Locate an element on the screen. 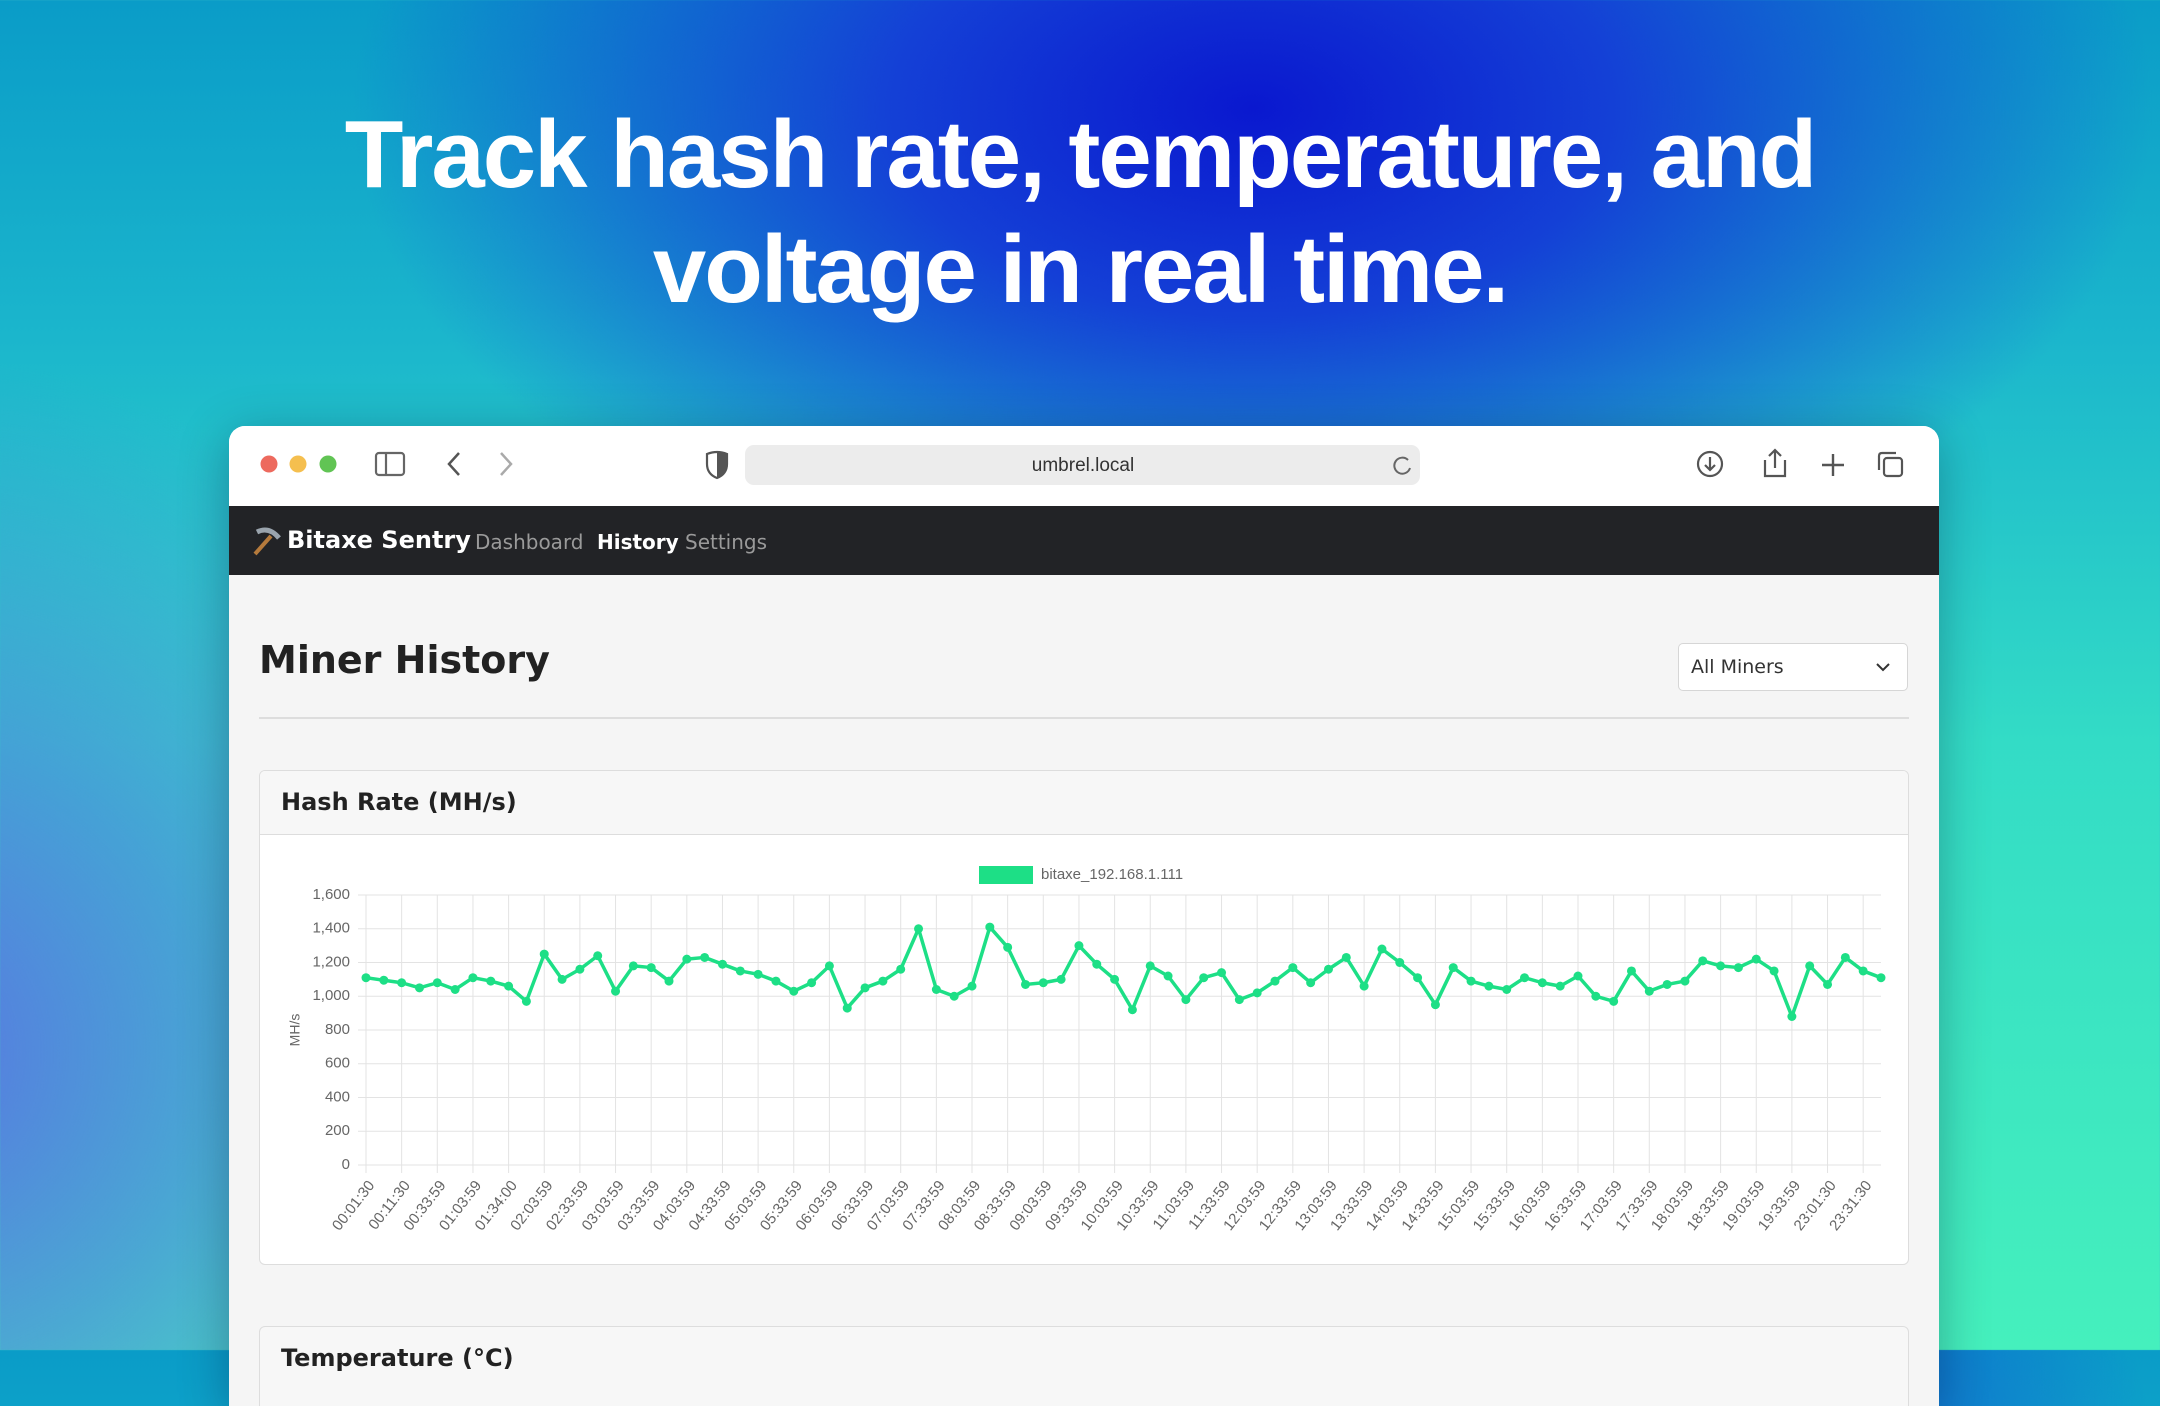 Image resolution: width=2160 pixels, height=1406 pixels. series-line is located at coordinates (1123, 972).